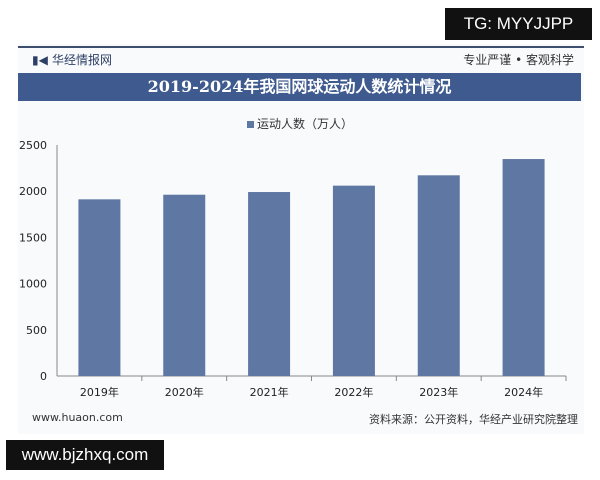 The height and width of the screenshot is (480, 600). Describe the element at coordinates (33, 237) in the screenshot. I see `y-tick-label: 1500` at that location.